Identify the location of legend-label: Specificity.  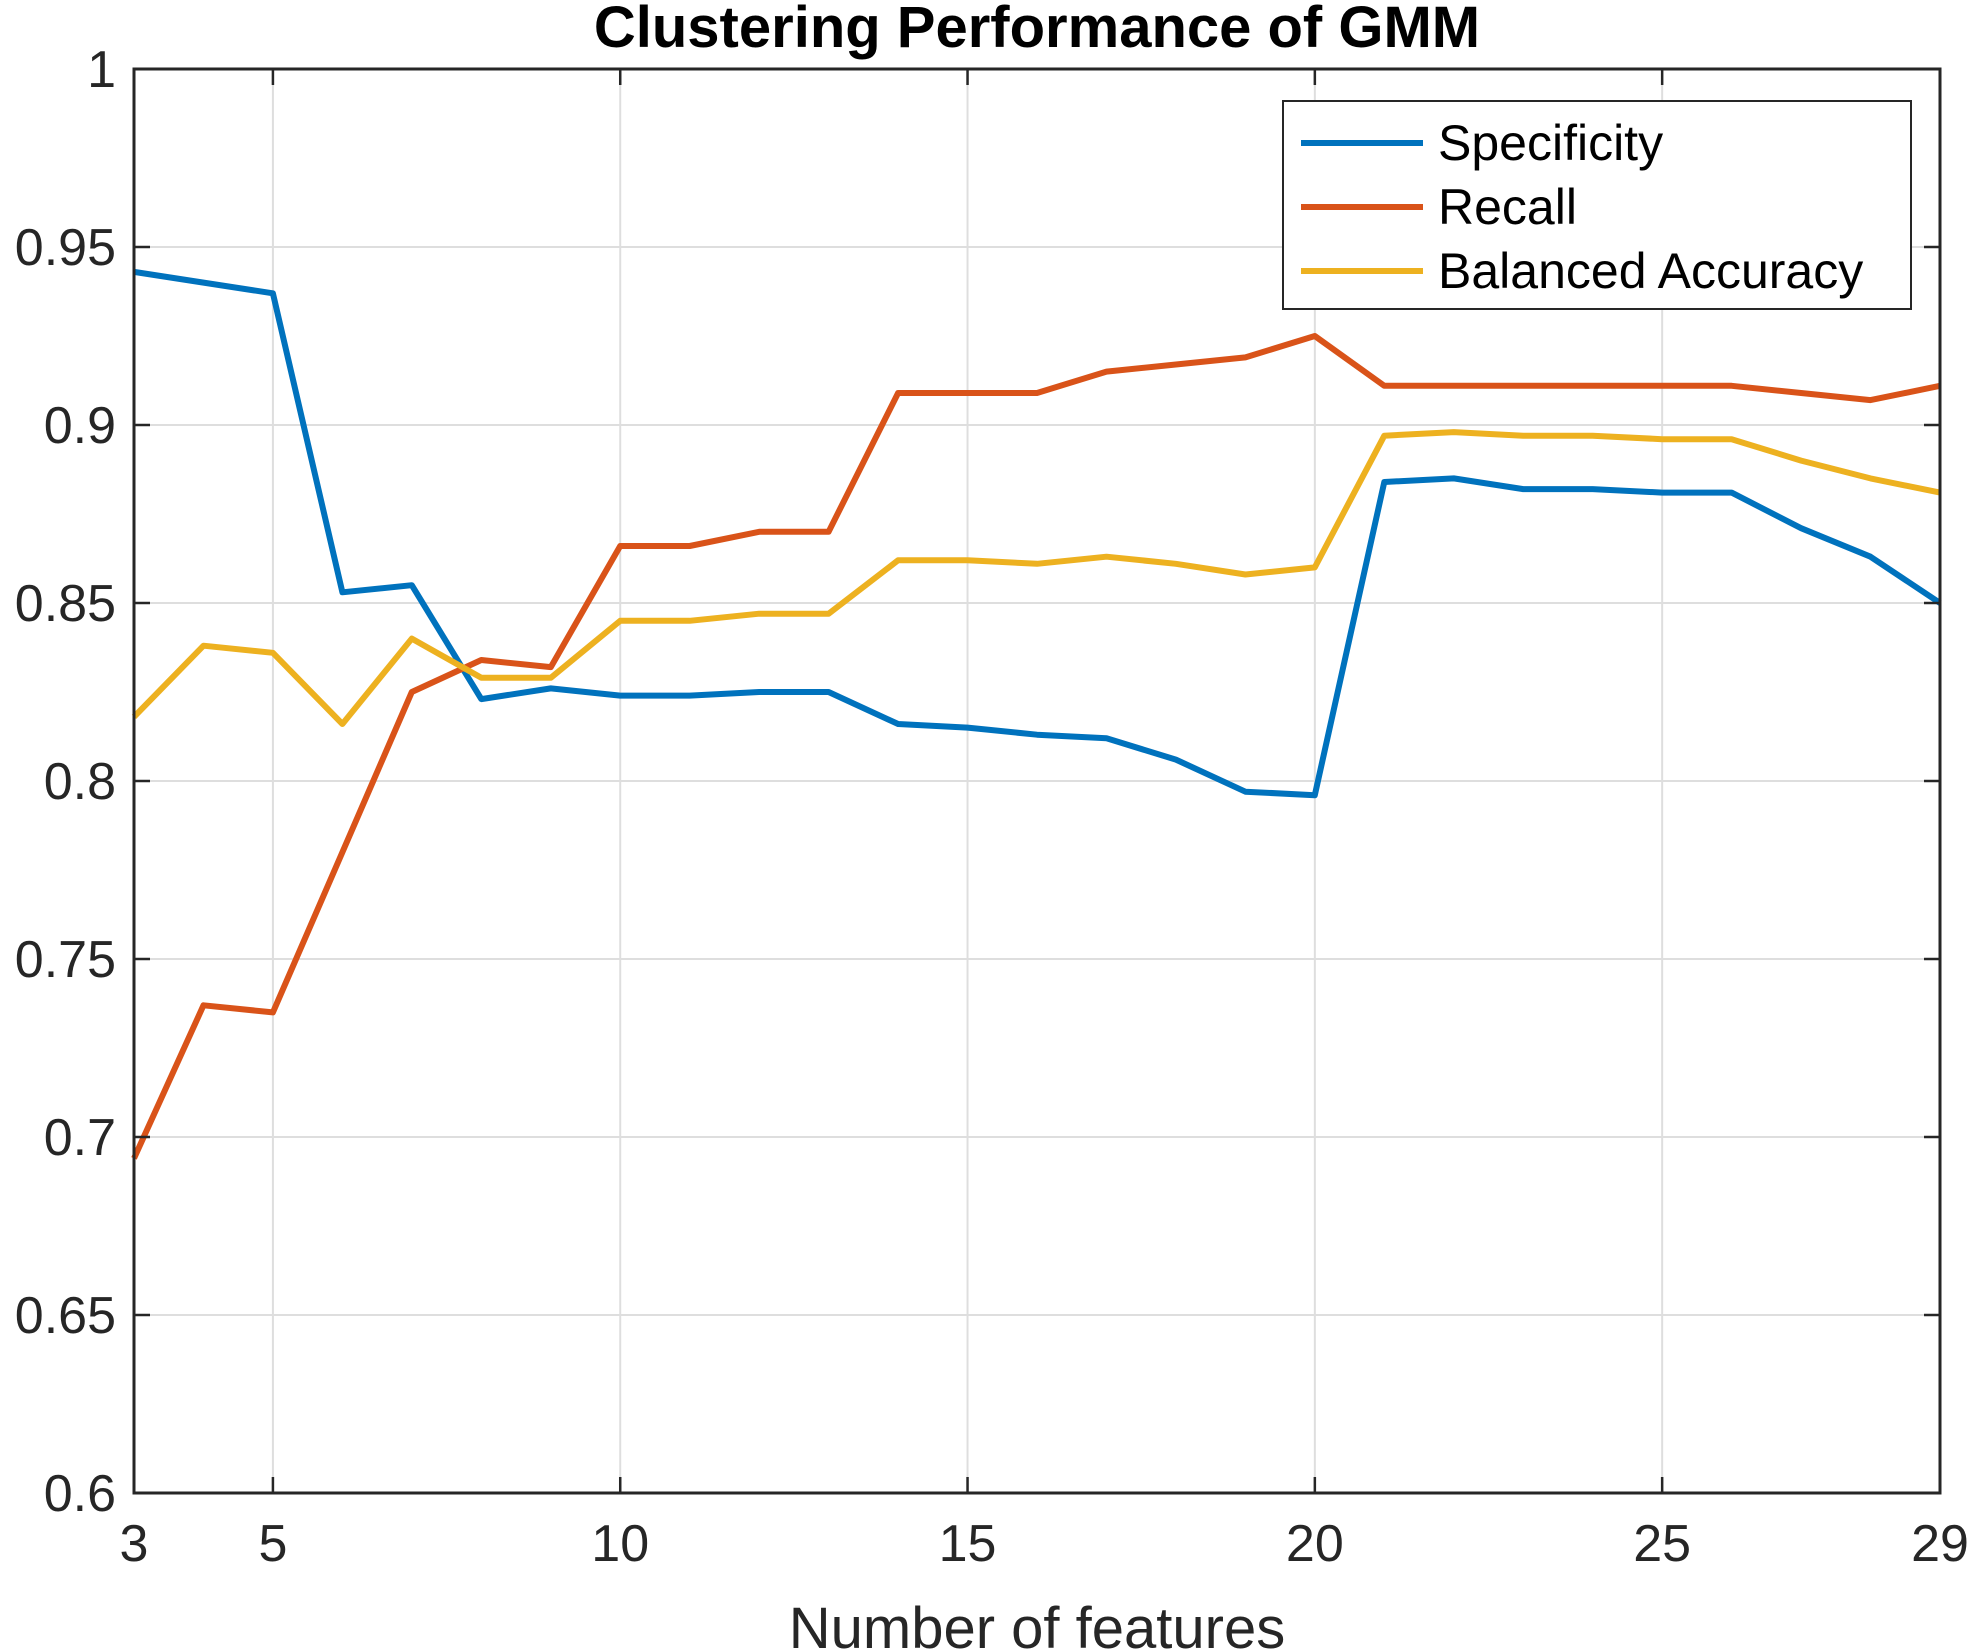
(1550, 143).